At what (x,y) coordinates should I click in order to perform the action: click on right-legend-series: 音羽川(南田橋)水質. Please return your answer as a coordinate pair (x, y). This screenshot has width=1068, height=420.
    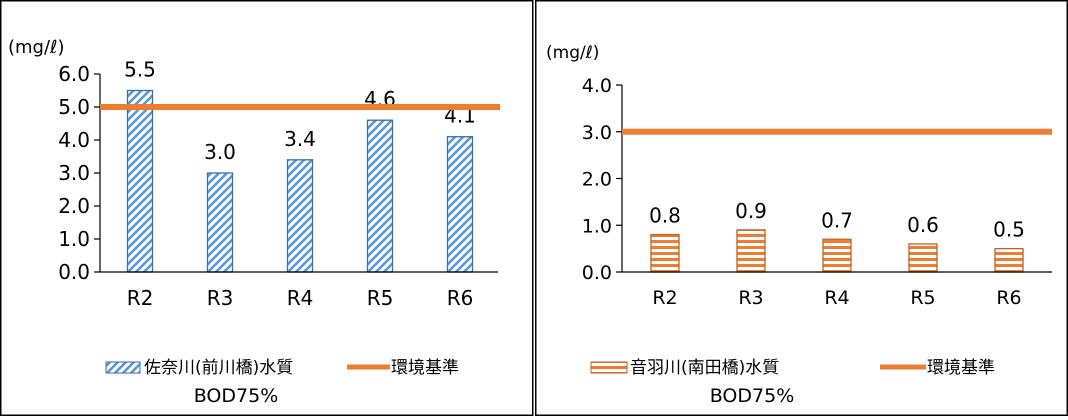
    Looking at the image, I should click on (704, 368).